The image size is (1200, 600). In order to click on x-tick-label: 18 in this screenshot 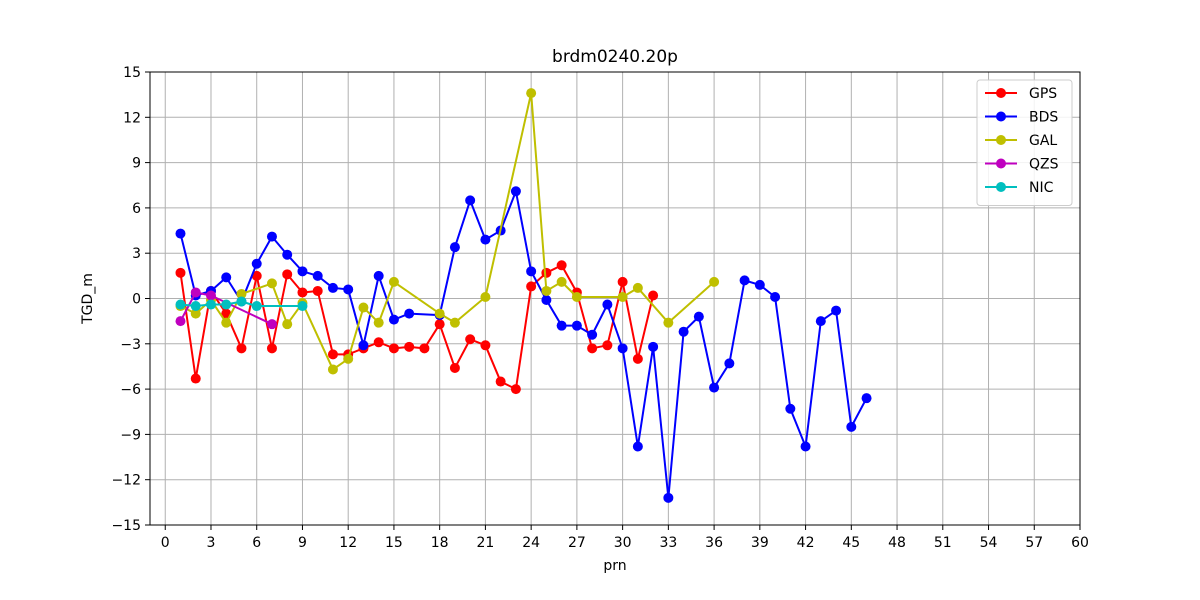, I will do `click(440, 543)`.